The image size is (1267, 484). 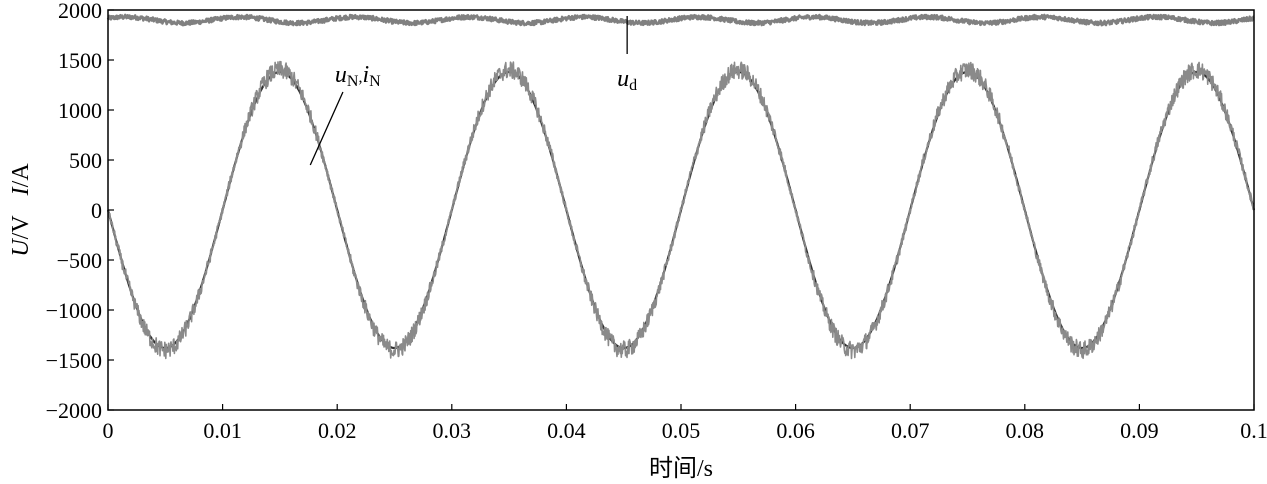 What do you see at coordinates (21, 247) in the screenshot?
I see `y-axis-label-u-var: U` at bounding box center [21, 247].